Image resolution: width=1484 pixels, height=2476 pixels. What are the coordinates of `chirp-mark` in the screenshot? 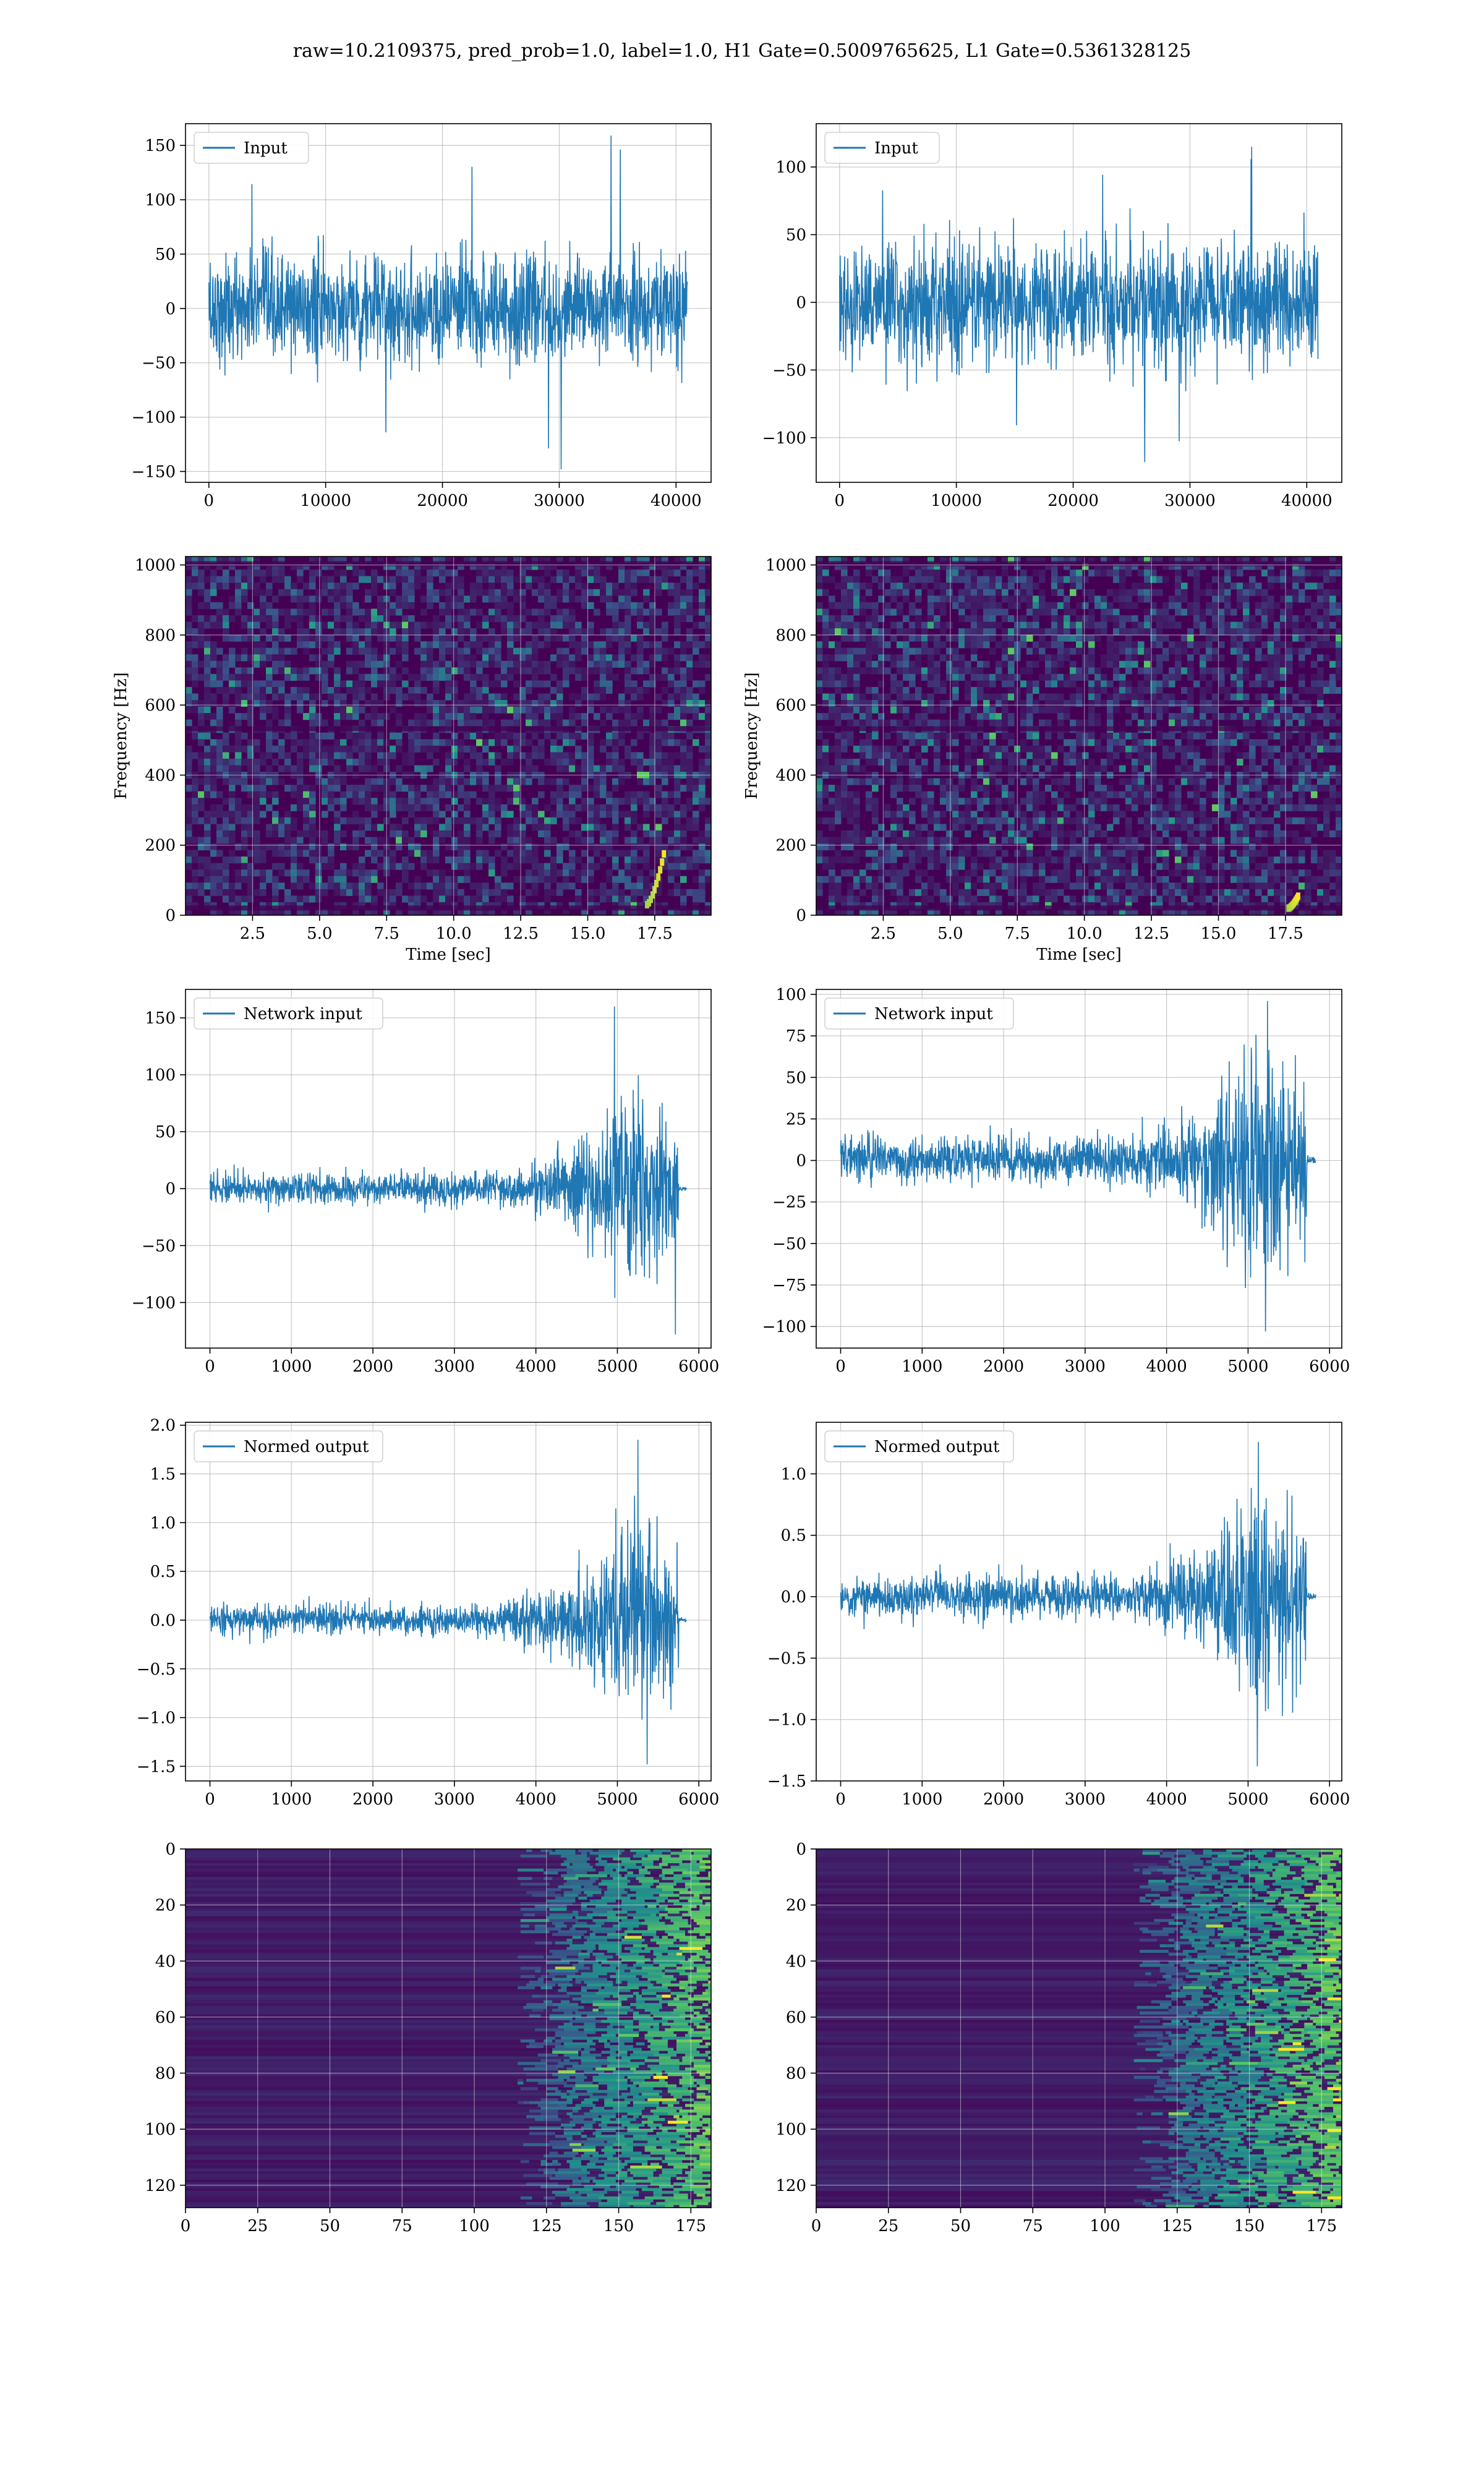 It's located at (660, 870).